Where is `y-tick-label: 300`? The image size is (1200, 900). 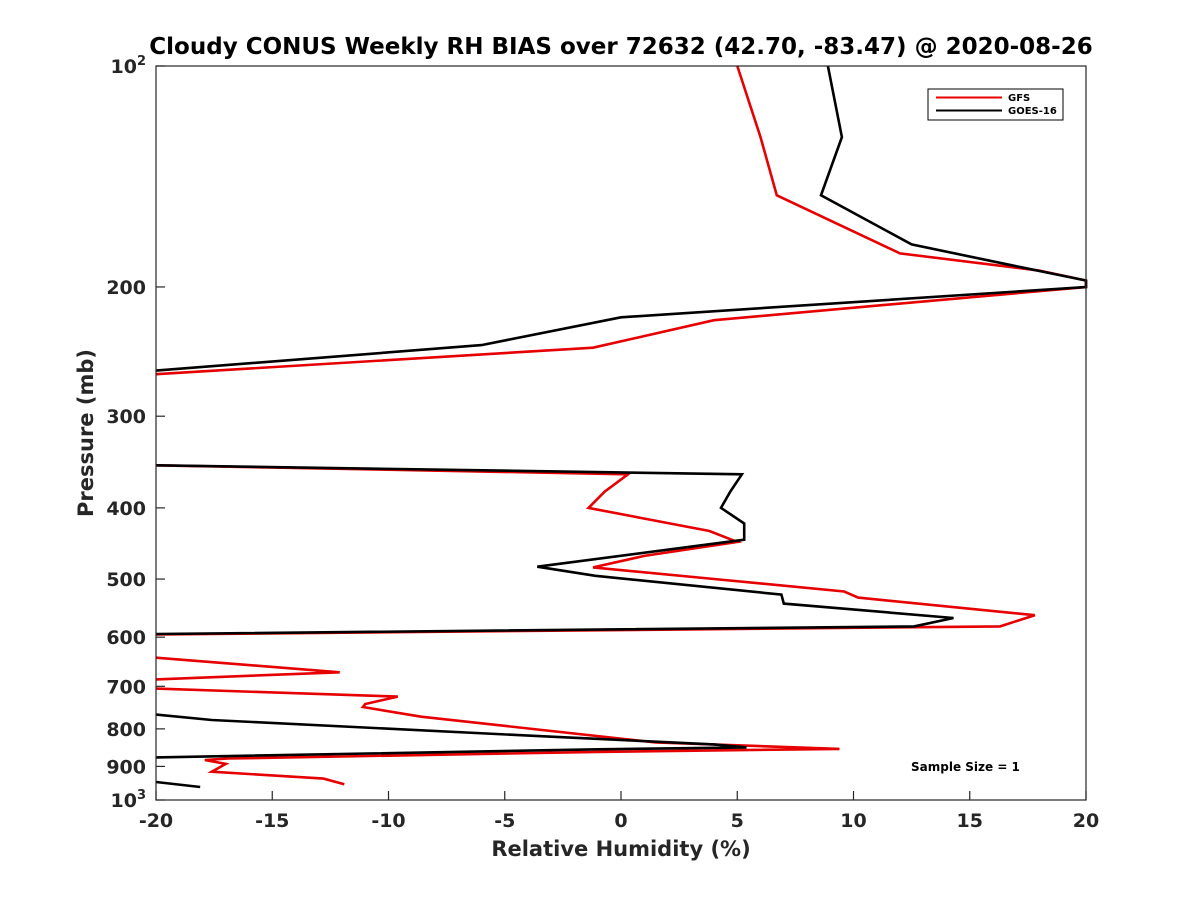 y-tick-label: 300 is located at coordinates (126, 417).